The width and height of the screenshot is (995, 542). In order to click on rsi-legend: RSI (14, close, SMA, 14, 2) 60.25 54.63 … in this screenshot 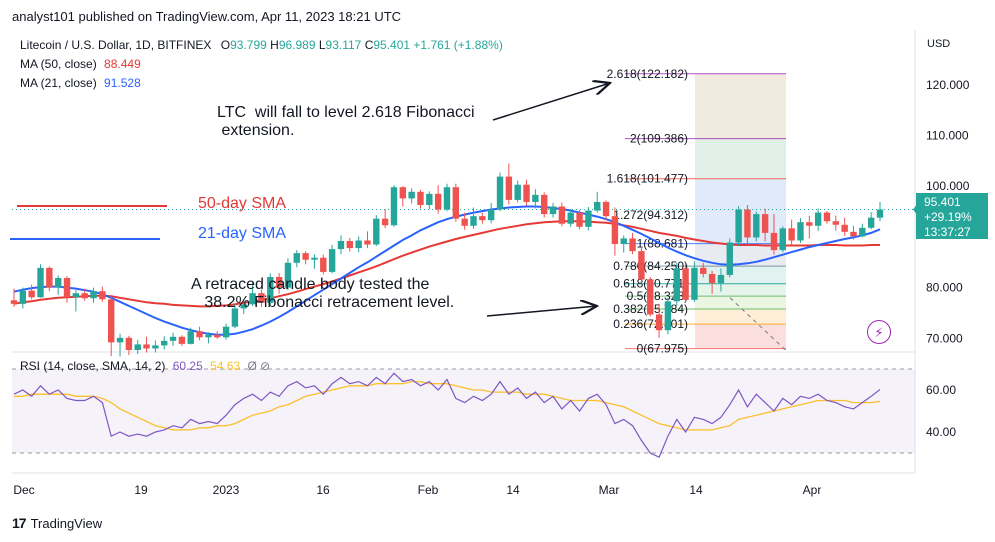, I will do `click(145, 366)`.